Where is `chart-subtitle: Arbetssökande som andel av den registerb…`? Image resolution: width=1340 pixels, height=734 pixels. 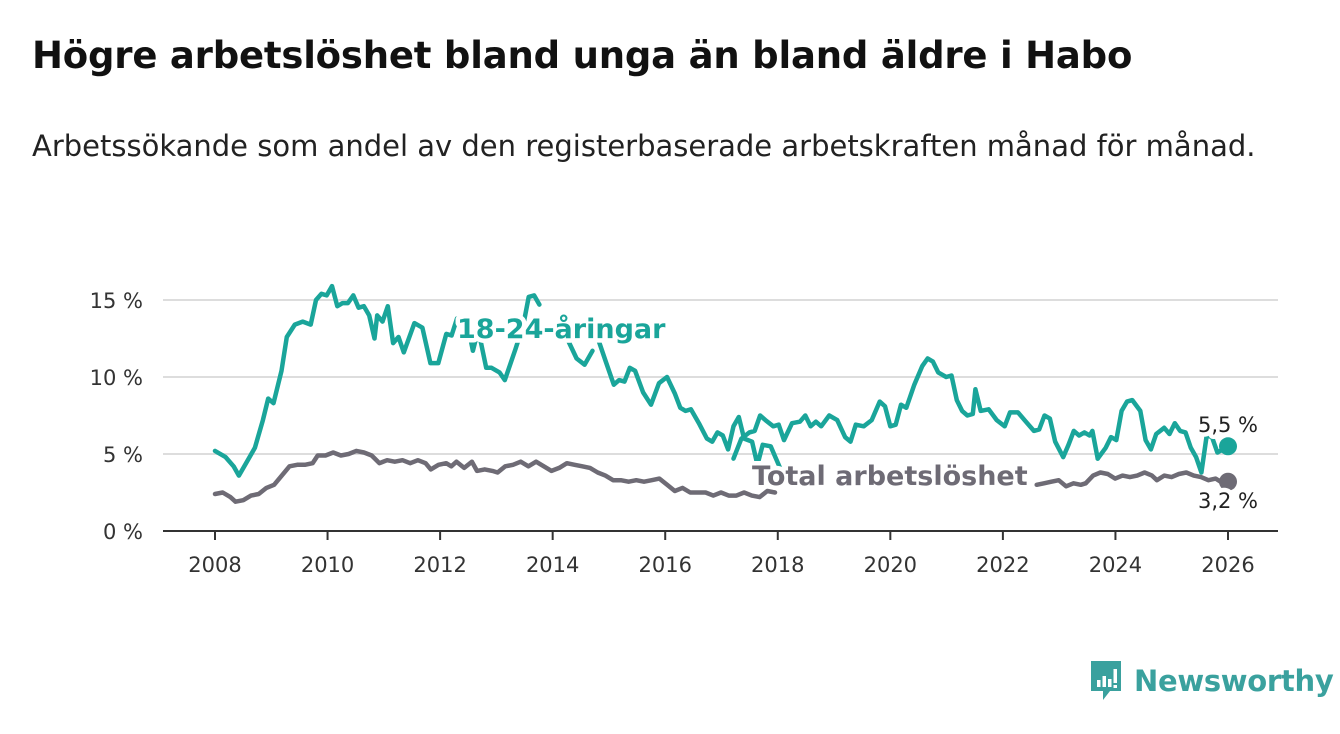
chart-subtitle: Arbetssökande som andel av den registerb… is located at coordinates (644, 146).